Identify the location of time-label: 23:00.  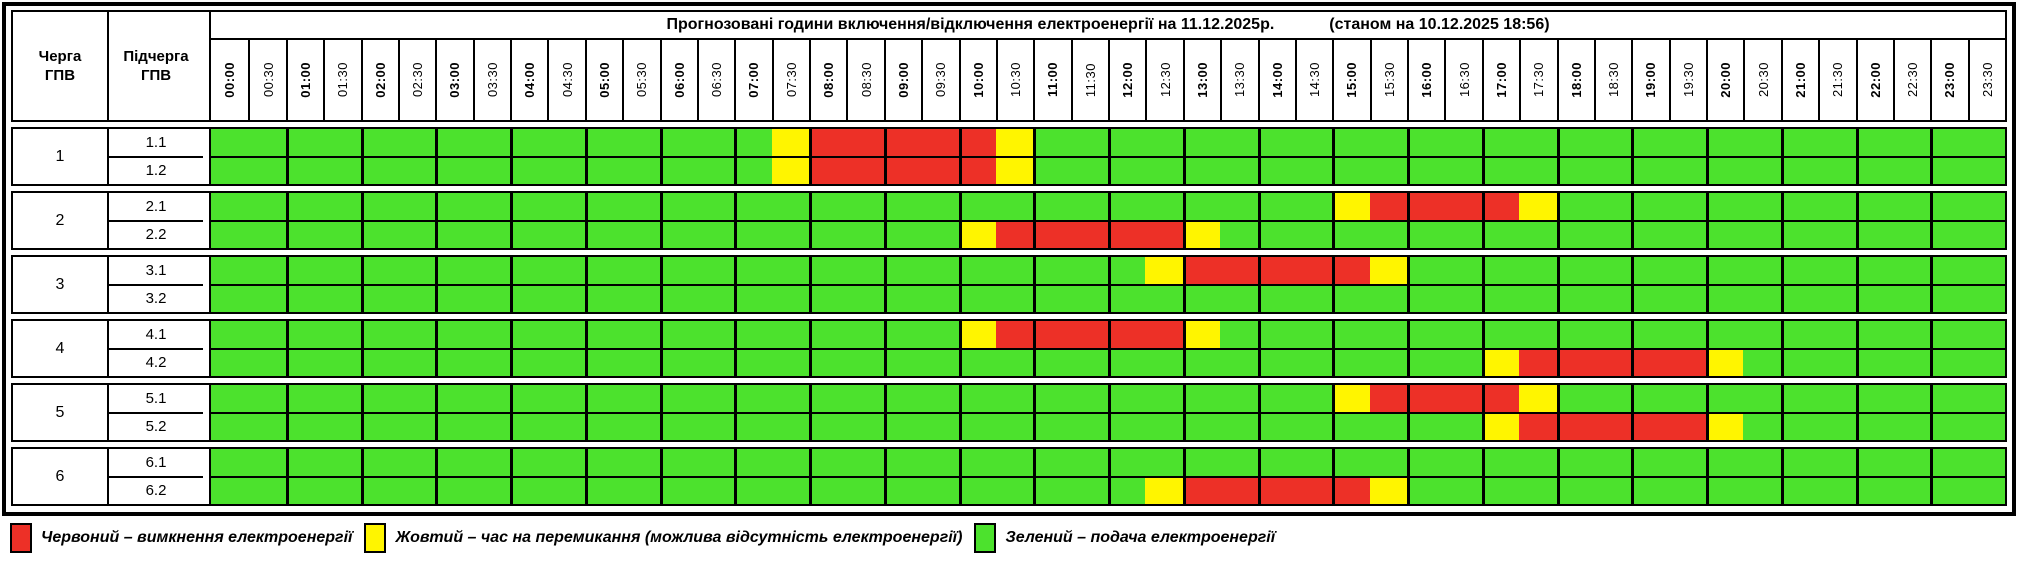
(1950, 80).